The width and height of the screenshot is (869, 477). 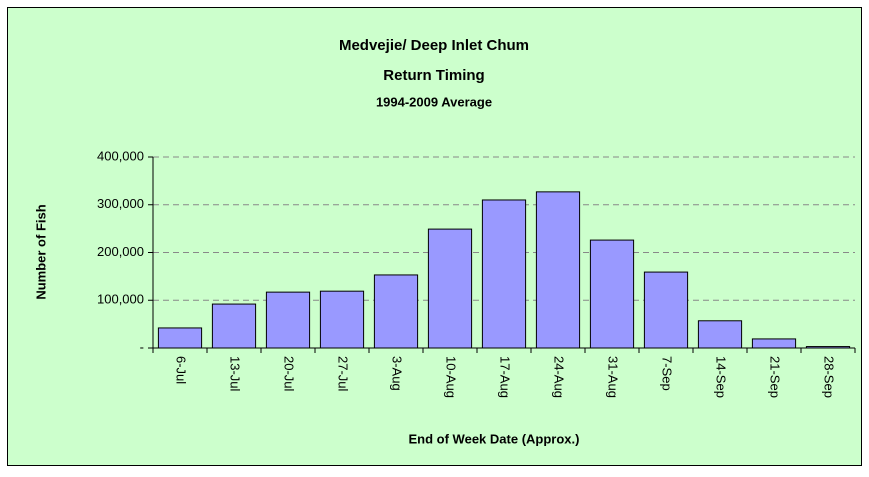 What do you see at coordinates (120, 251) in the screenshot?
I see `y-tick-label: 200,000` at bounding box center [120, 251].